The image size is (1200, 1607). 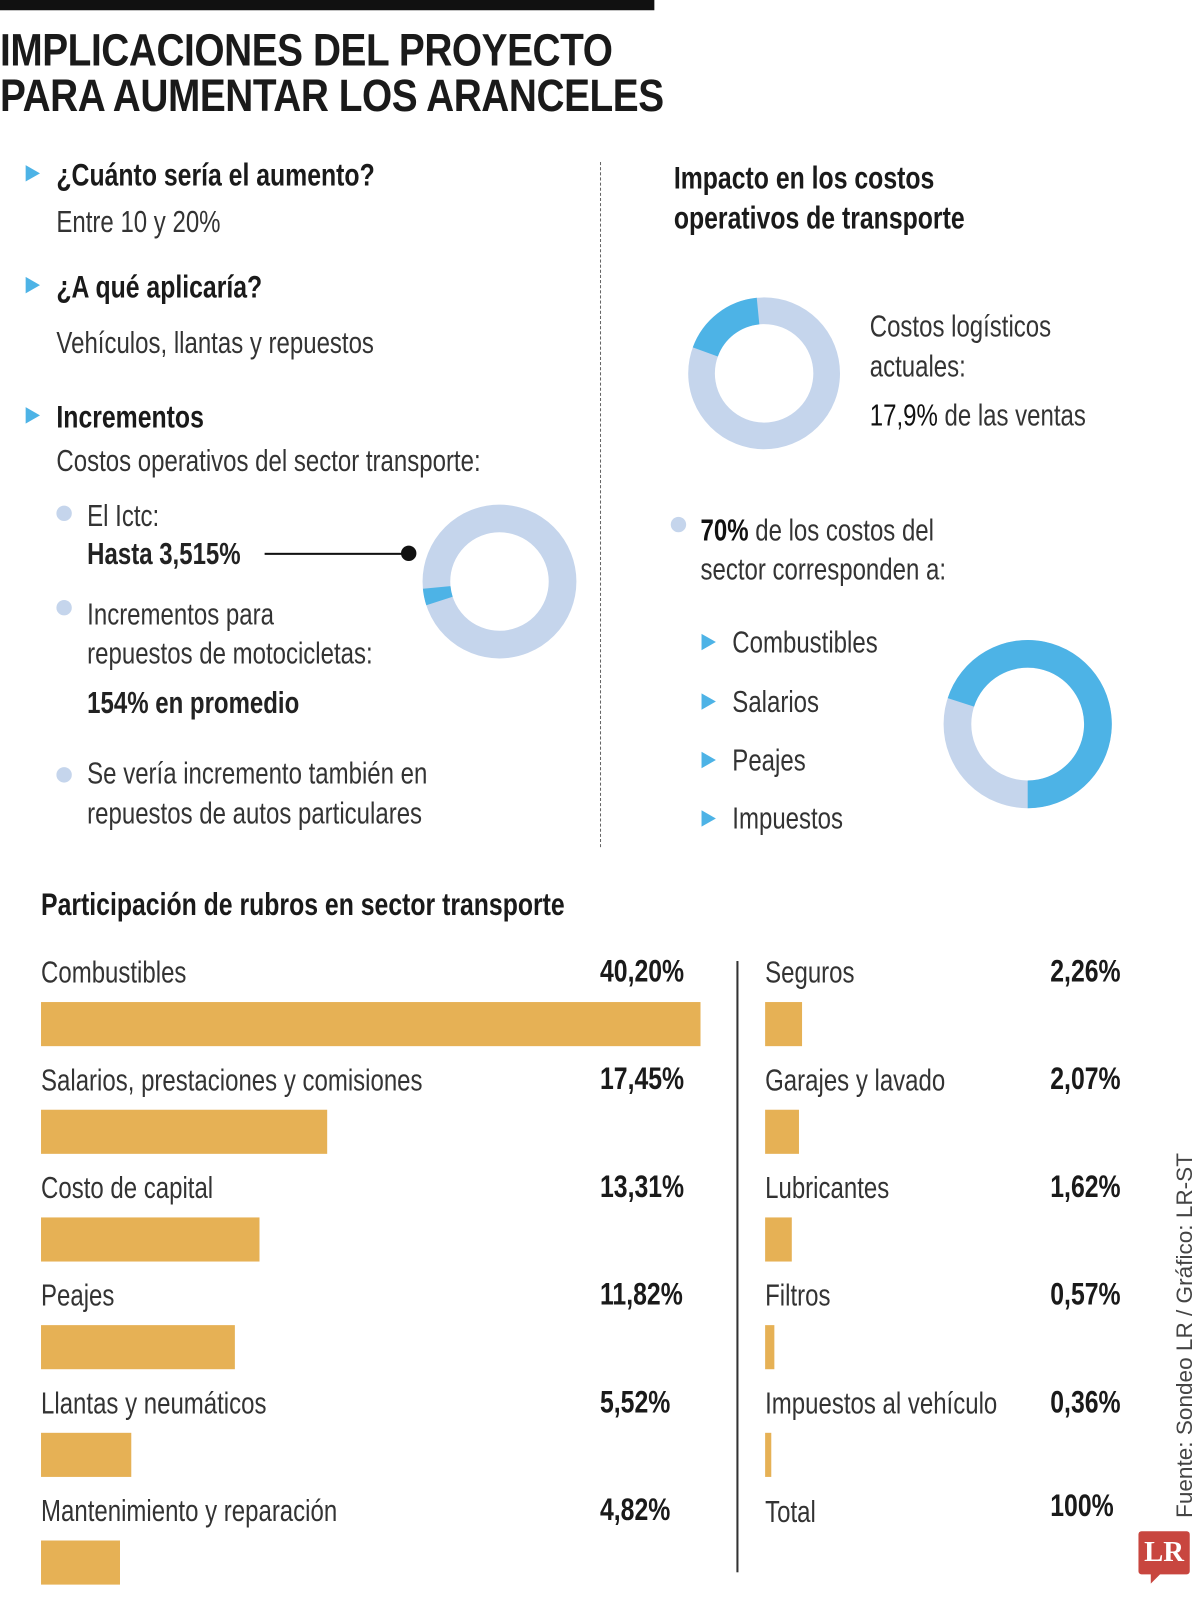 What do you see at coordinates (798, 1295) in the screenshot?
I see `bar-label: Filtros` at bounding box center [798, 1295].